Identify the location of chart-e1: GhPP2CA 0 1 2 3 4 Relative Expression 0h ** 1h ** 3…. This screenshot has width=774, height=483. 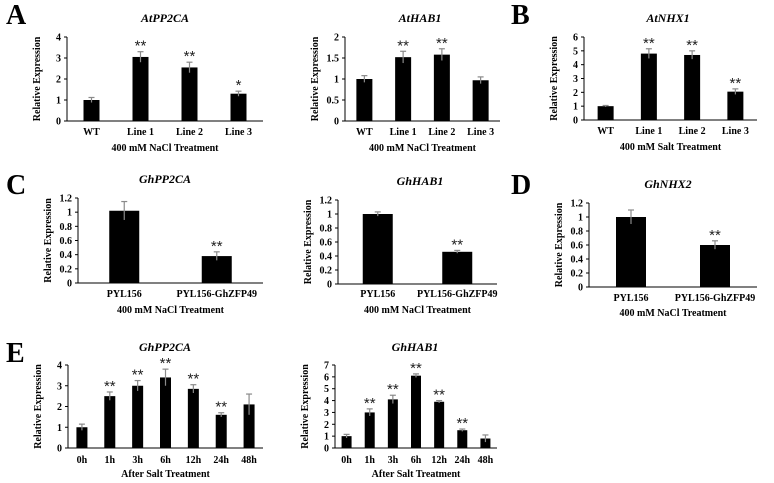
(148, 410).